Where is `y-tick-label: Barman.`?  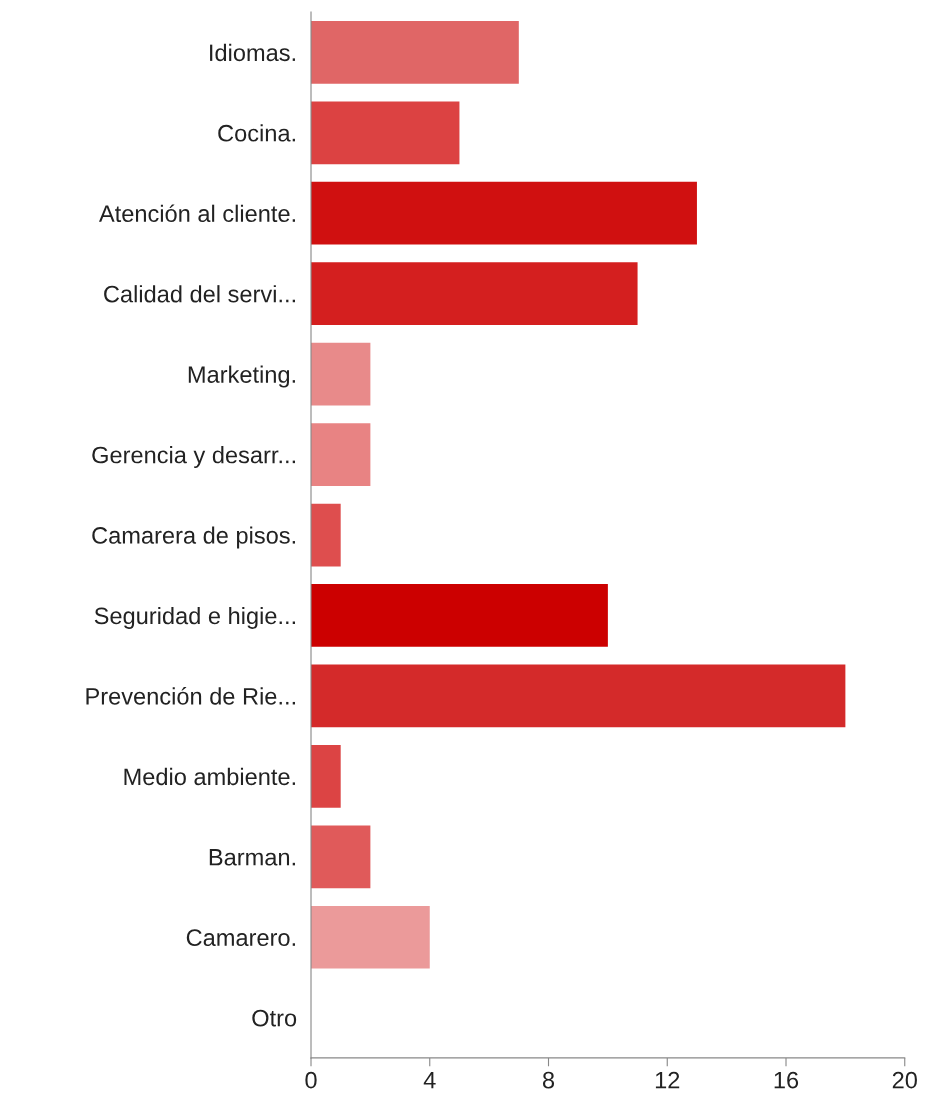 y-tick-label: Barman. is located at coordinates (252, 857).